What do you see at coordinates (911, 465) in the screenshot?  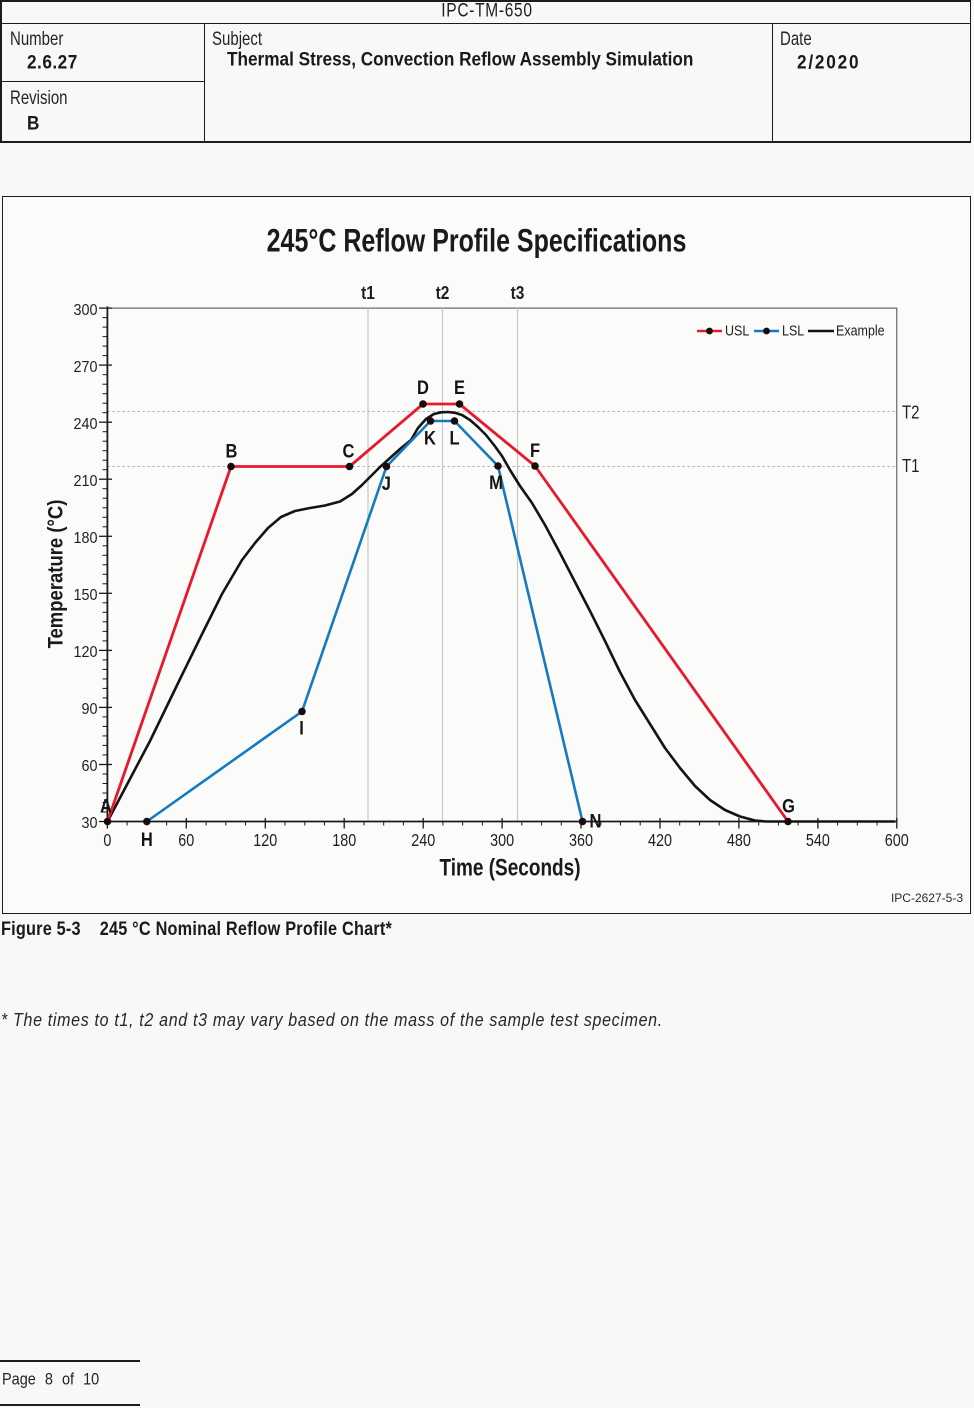 I see `svg-text: T1` at bounding box center [911, 465].